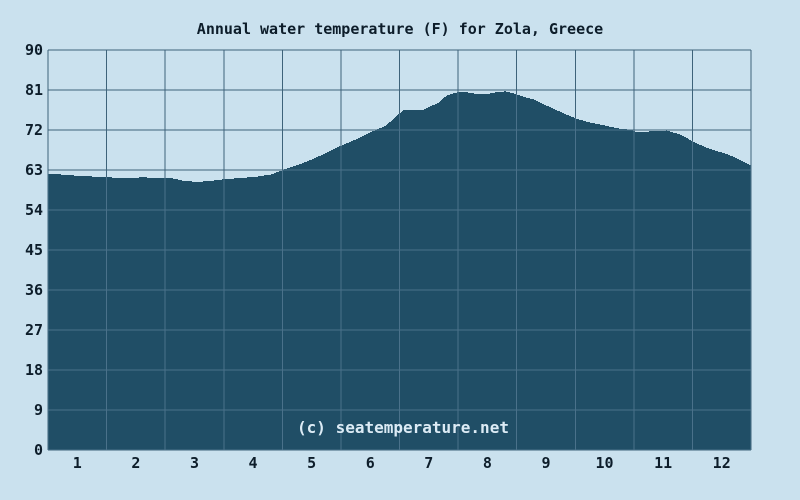  Describe the element at coordinates (194, 463) in the screenshot. I see `x-axis-label: 3` at that location.